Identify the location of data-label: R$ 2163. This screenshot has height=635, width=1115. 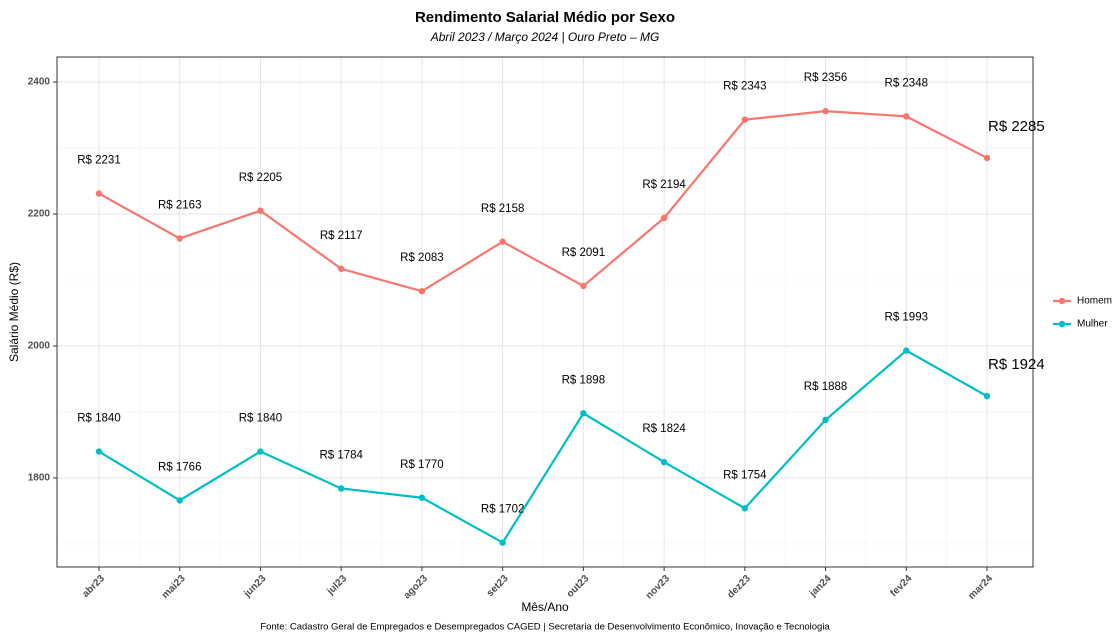
(179, 205).